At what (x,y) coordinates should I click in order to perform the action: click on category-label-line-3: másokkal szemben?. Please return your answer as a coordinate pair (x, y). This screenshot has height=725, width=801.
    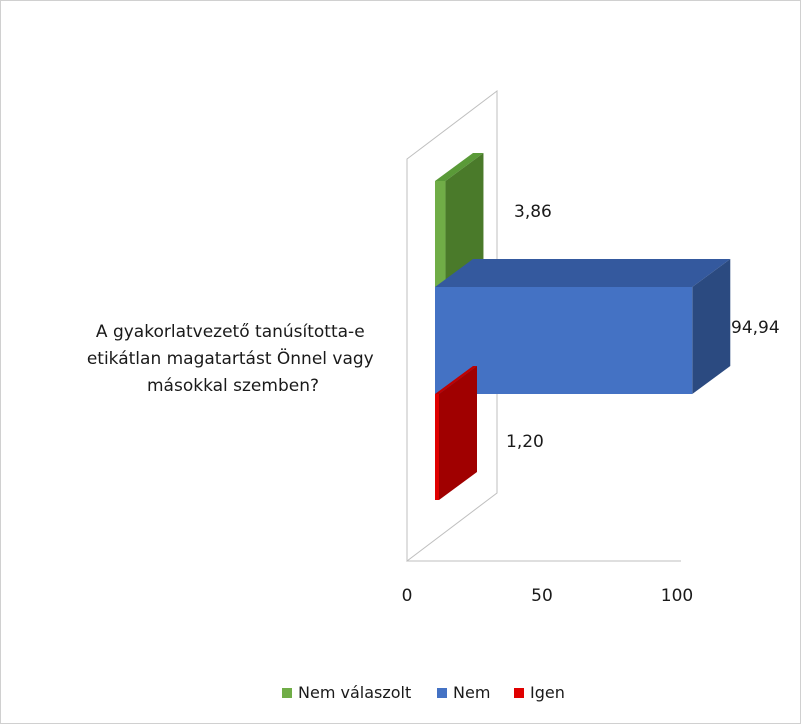
    Looking at the image, I should click on (233, 386).